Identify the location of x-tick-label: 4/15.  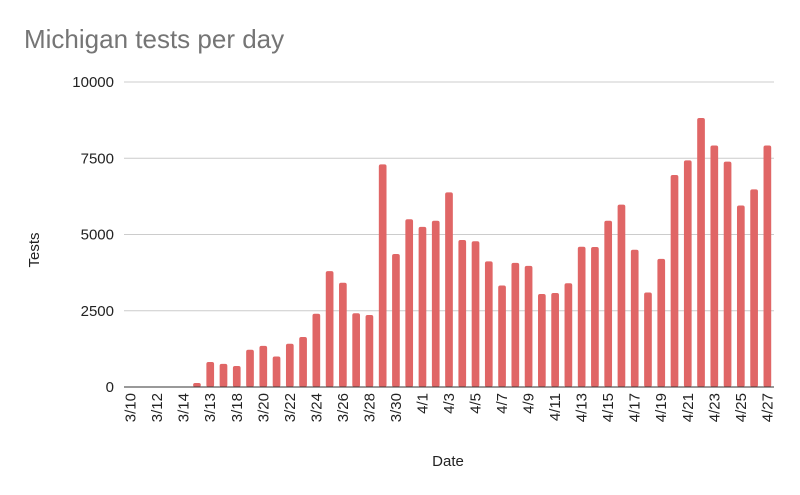
(608, 407).